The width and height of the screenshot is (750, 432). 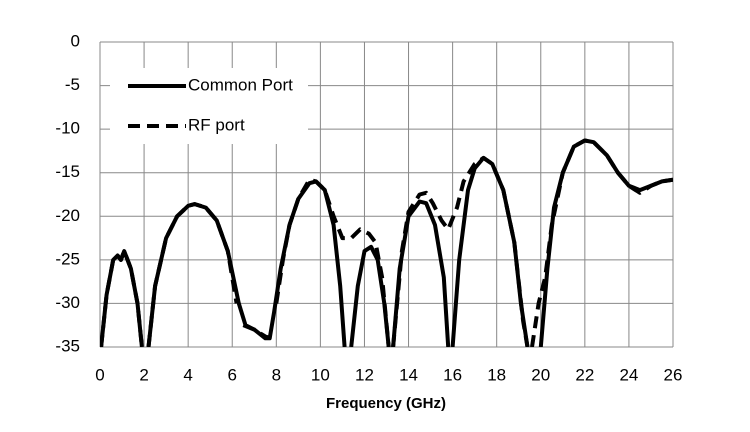 What do you see at coordinates (75, 40) in the screenshot?
I see `y-tick-label: 0` at bounding box center [75, 40].